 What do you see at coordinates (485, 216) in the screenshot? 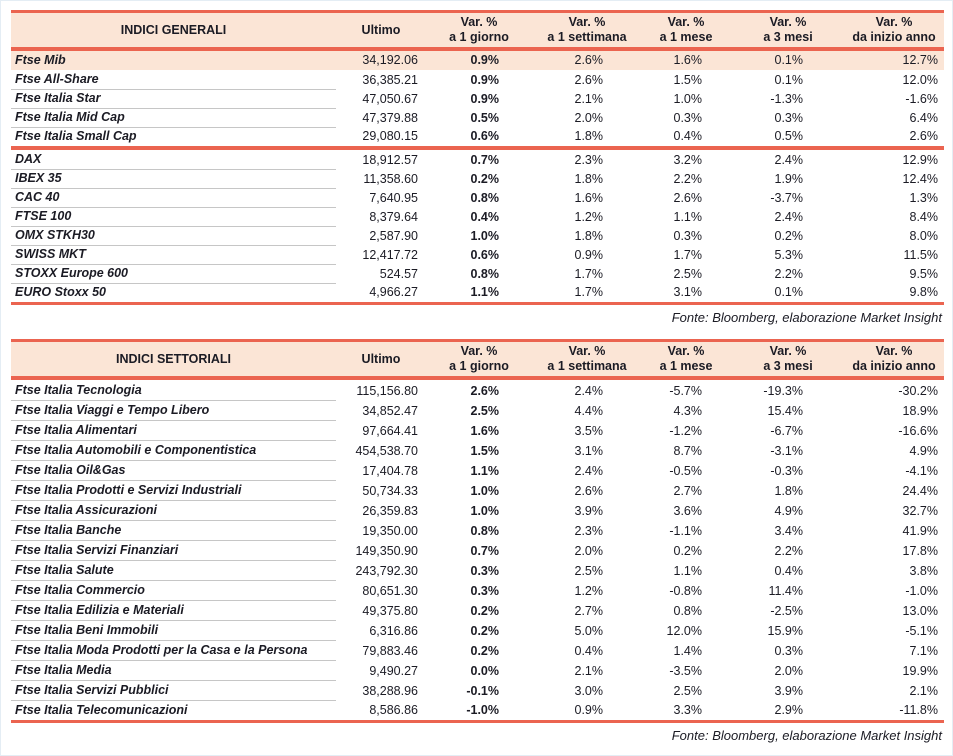
I see `var-1day: 0.4%` at bounding box center [485, 216].